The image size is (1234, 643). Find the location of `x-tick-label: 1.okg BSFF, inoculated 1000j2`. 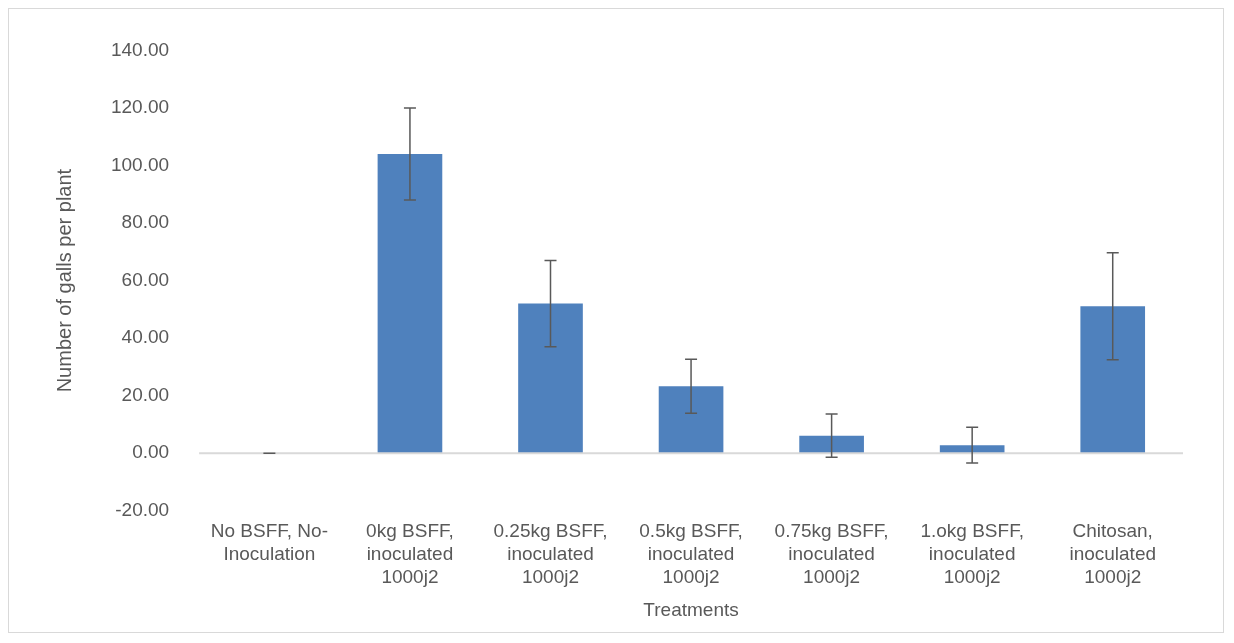

x-tick-label: 1.okg BSFF, inoculated 1000j2 is located at coordinates (972, 554).